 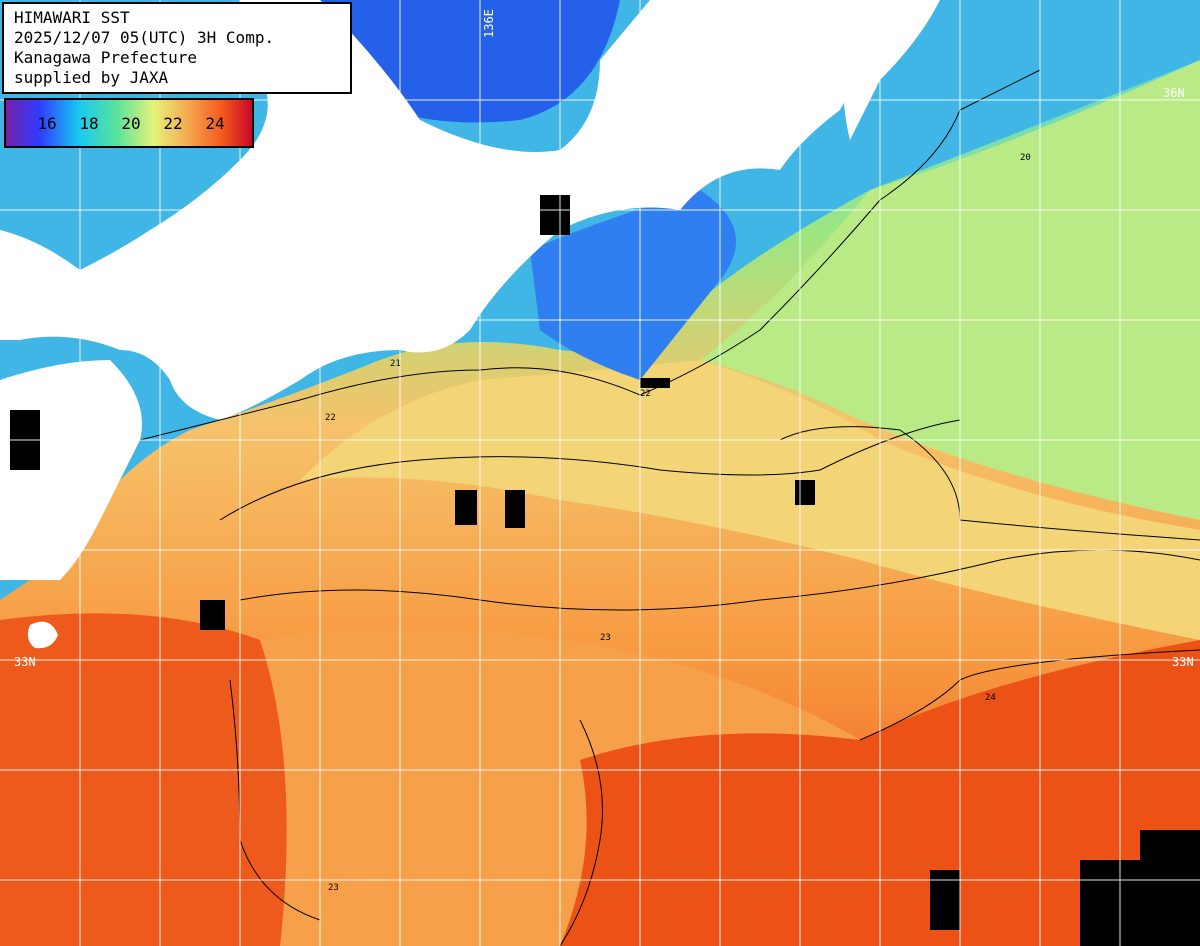 I want to click on publisher: Kanagawa Prefecture, so click(x=106, y=57).